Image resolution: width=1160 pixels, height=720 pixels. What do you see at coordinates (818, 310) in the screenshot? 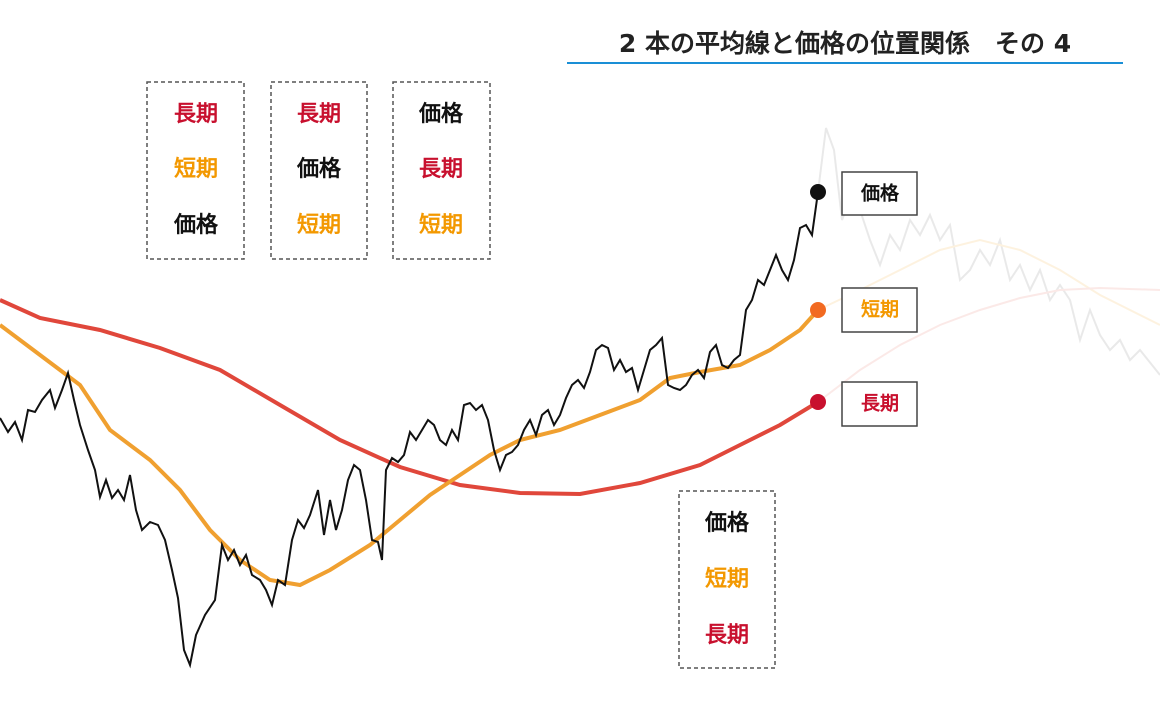
I see `short-dot` at bounding box center [818, 310].